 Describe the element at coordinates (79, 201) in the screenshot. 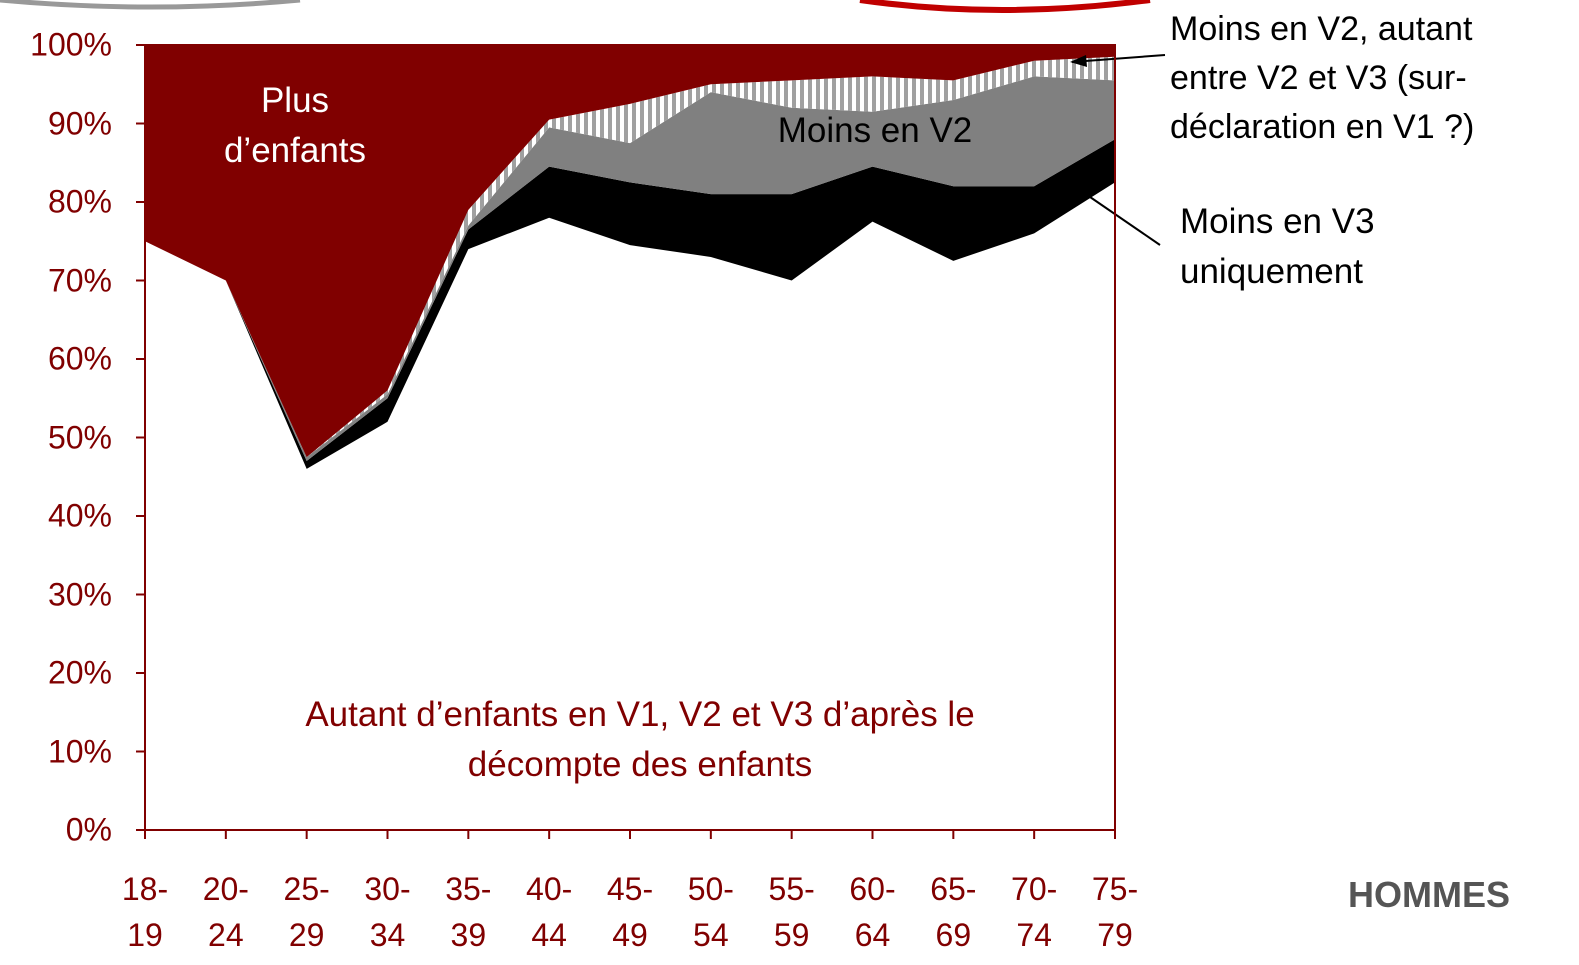

I see `y-tick-label: 80%` at that location.